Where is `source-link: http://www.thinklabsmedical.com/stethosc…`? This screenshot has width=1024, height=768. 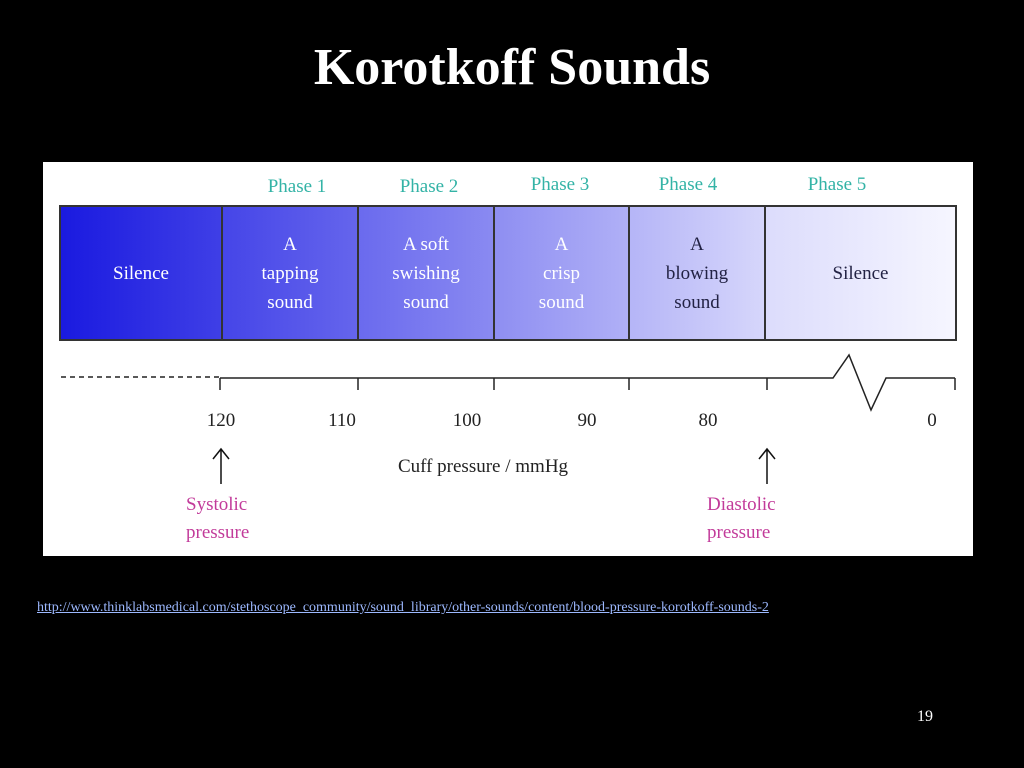
source-link: http://www.thinklabsmedical.com/stethosc… is located at coordinates (403, 607).